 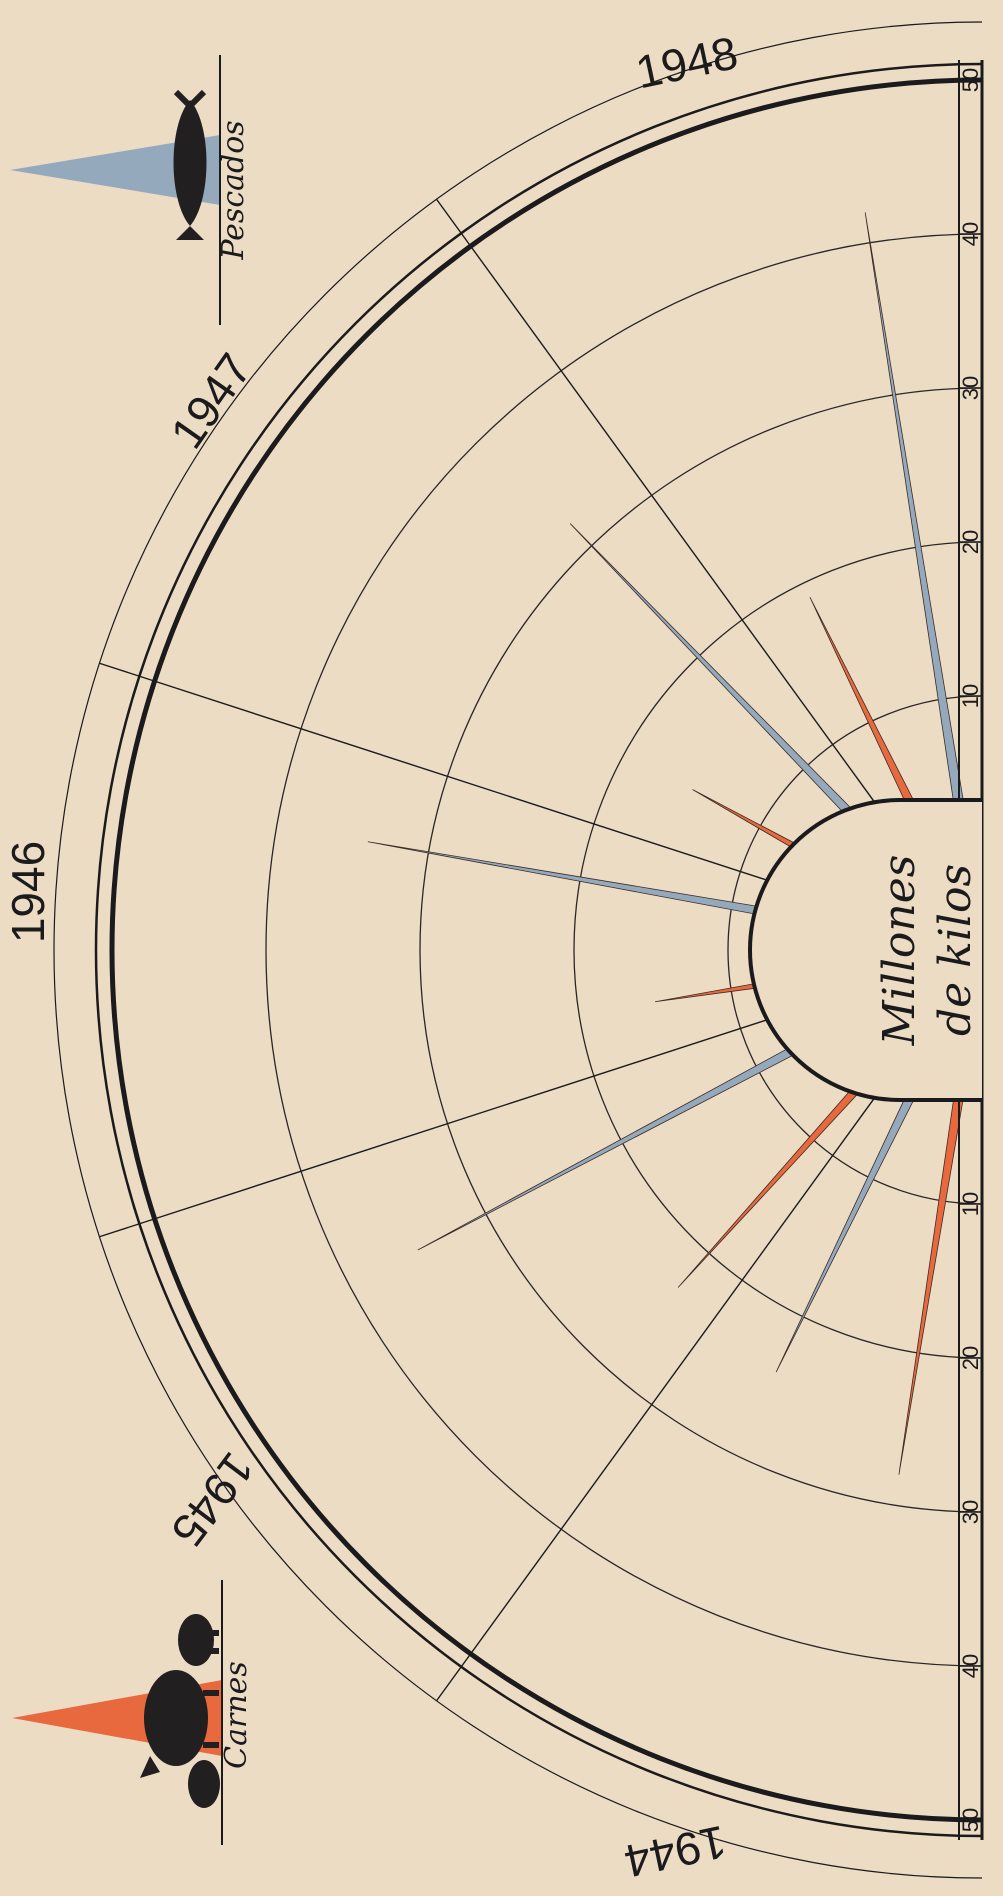 I want to click on scale-tick-lower-1: 10, so click(x=970, y=1204).